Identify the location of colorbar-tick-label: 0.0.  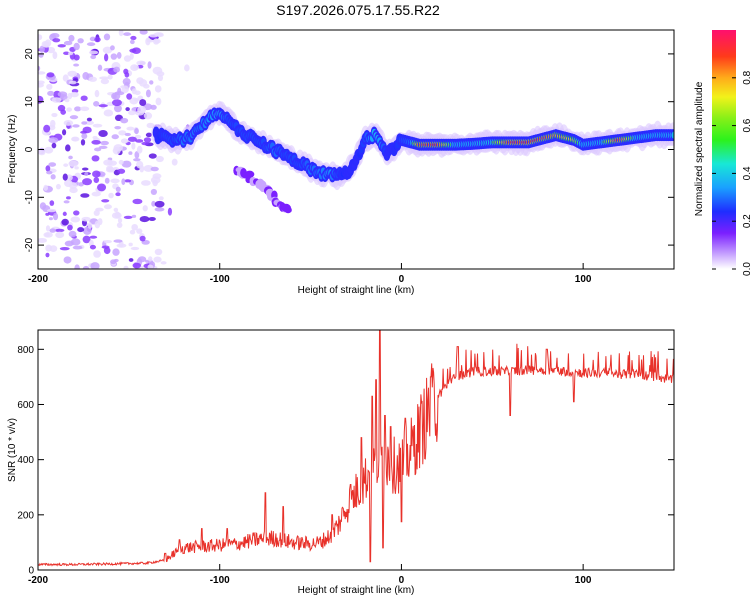
(746, 269).